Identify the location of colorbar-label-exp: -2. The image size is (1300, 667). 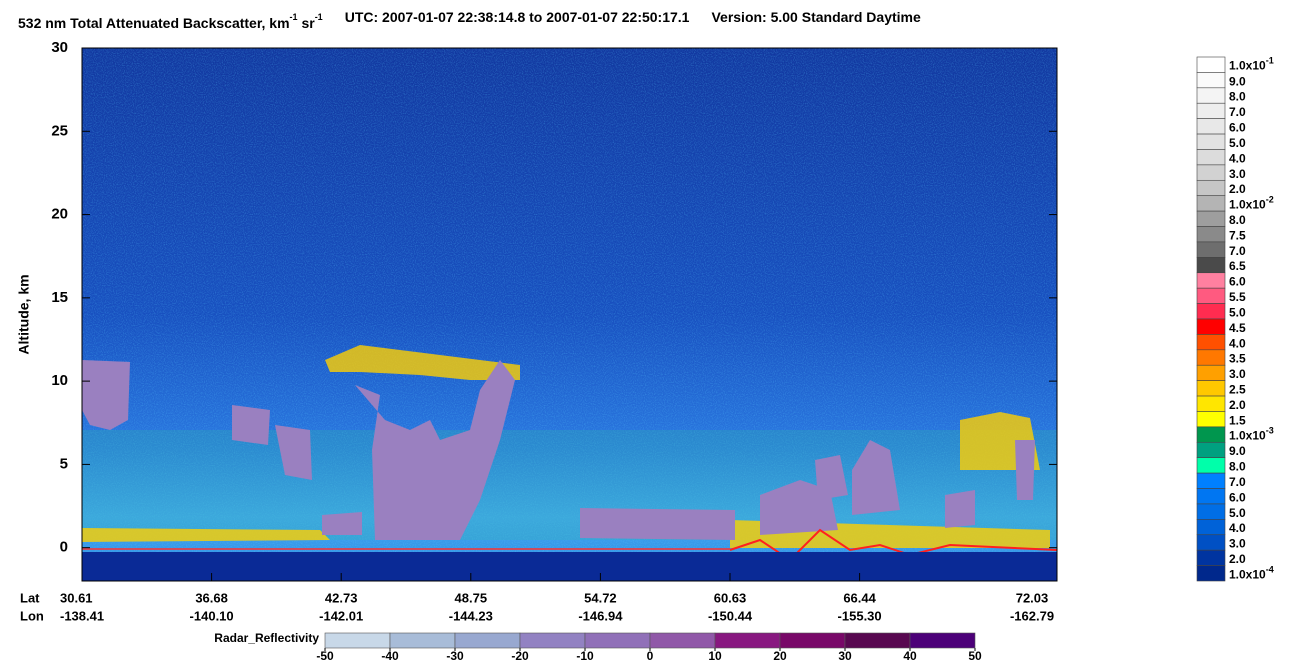
(1270, 200).